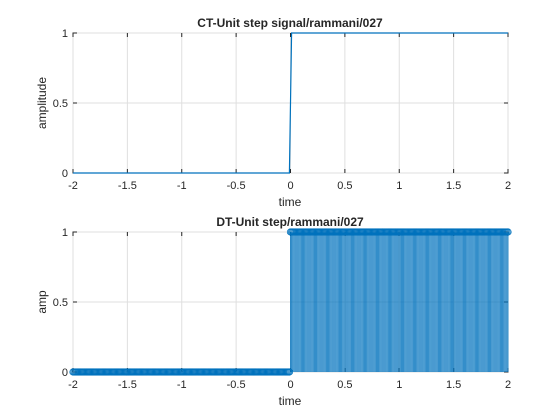  I want to click on dt-xtick-label: 1.5, so click(453, 385).